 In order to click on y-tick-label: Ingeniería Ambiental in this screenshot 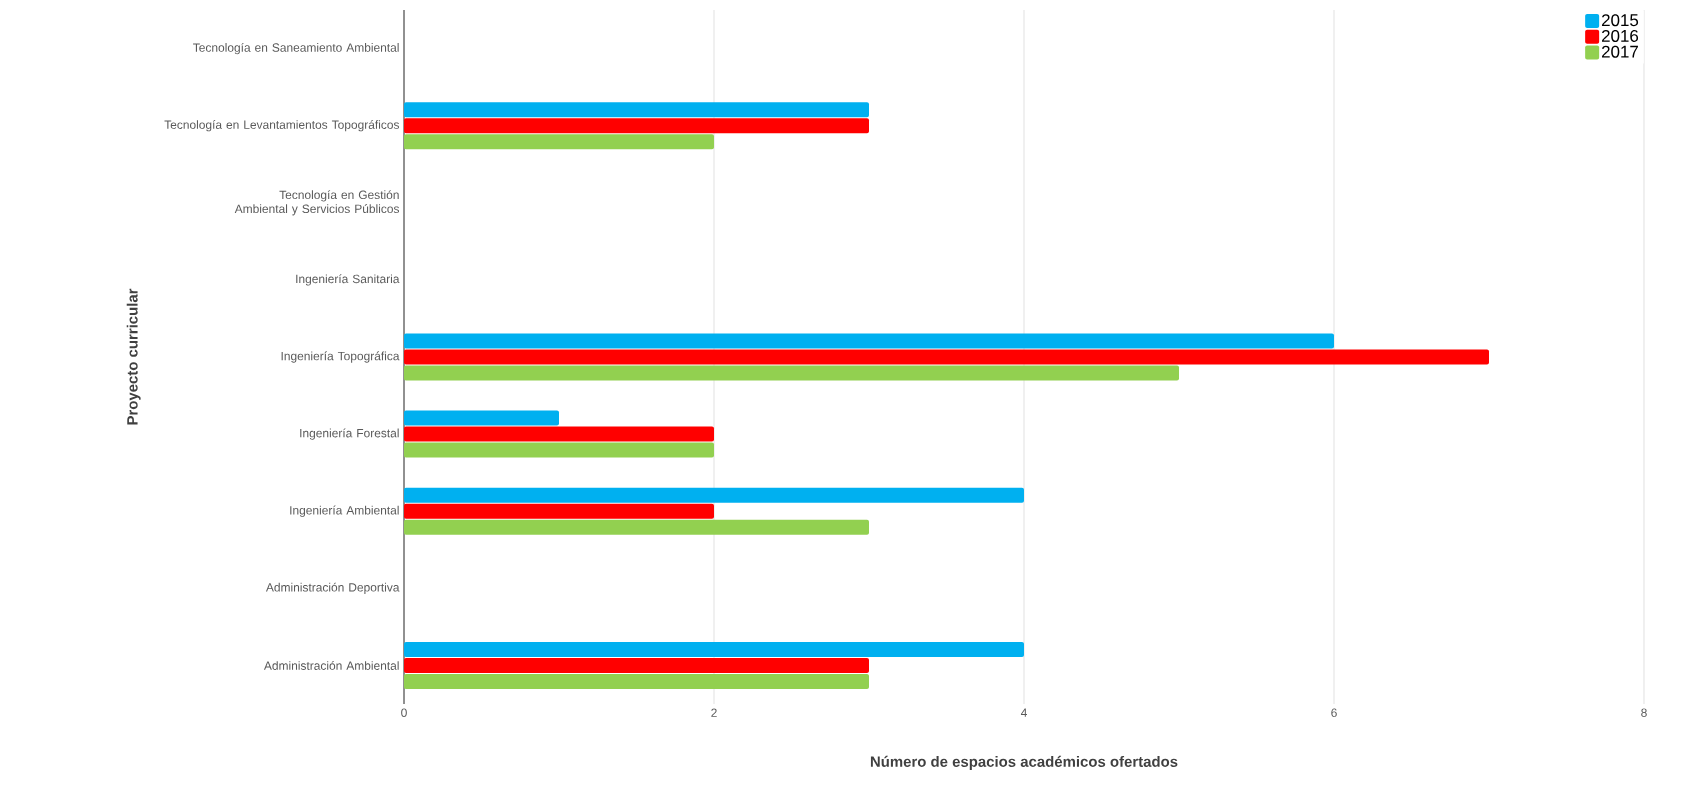, I will do `click(344, 511)`.